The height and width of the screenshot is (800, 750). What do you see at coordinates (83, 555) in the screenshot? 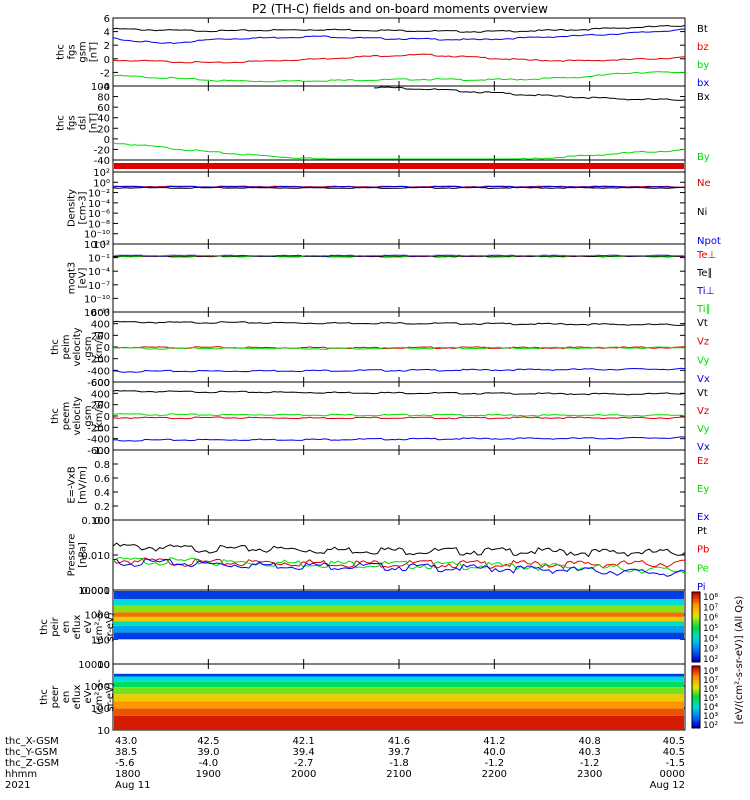
I see `y-axis-label-line: [nPa]` at bounding box center [83, 555].